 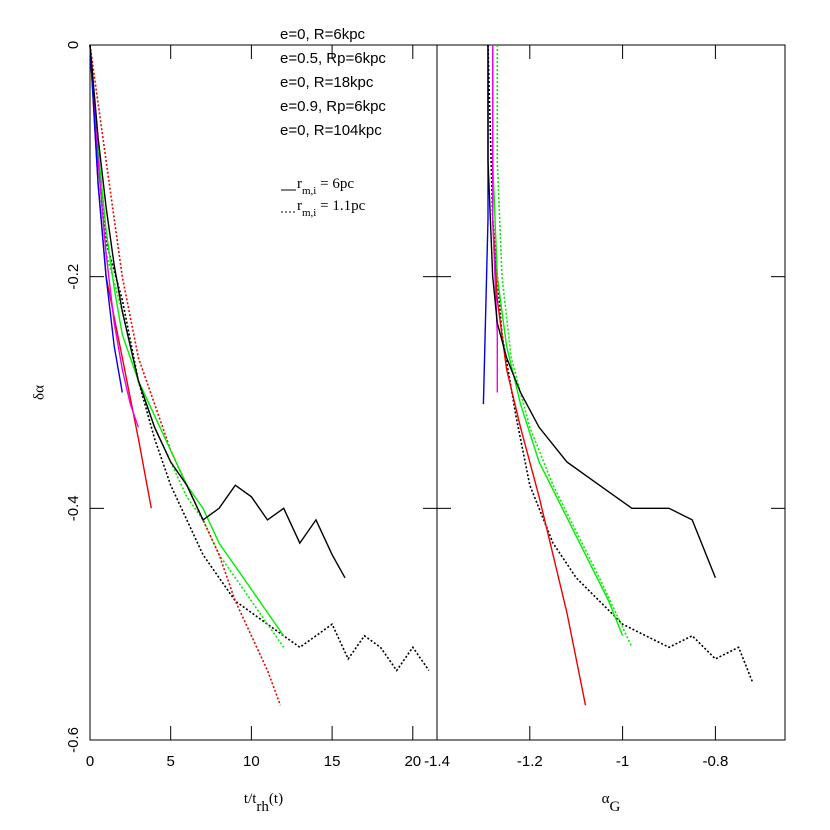 I want to click on x-axis-label: αG, so click(x=611, y=803).